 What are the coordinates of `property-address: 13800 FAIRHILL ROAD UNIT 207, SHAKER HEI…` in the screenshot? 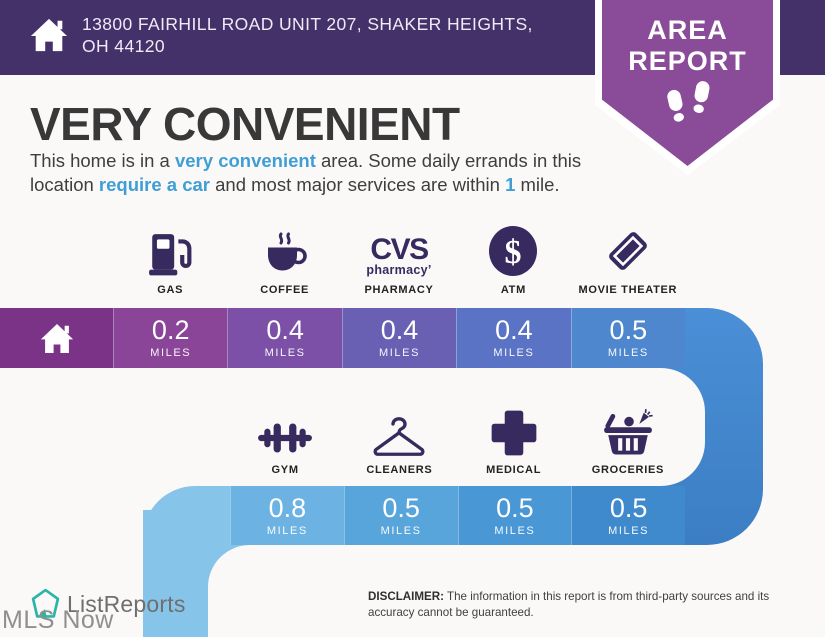 It's located at (307, 35).